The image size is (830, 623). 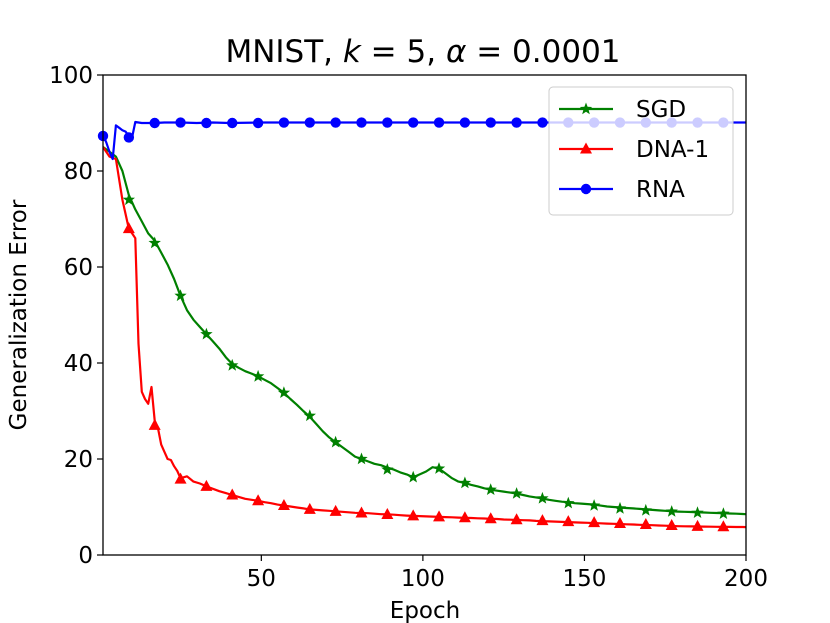 I want to click on y-axis: 0 20 40 60 80 100, so click(x=76, y=316).